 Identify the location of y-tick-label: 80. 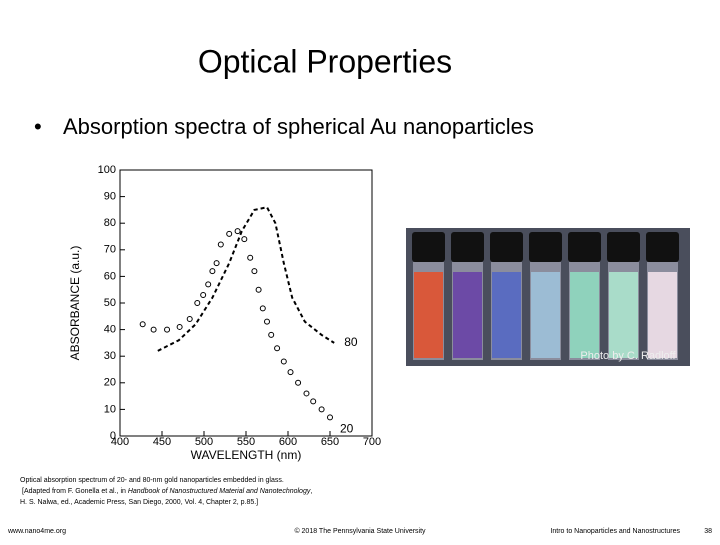
(110, 223).